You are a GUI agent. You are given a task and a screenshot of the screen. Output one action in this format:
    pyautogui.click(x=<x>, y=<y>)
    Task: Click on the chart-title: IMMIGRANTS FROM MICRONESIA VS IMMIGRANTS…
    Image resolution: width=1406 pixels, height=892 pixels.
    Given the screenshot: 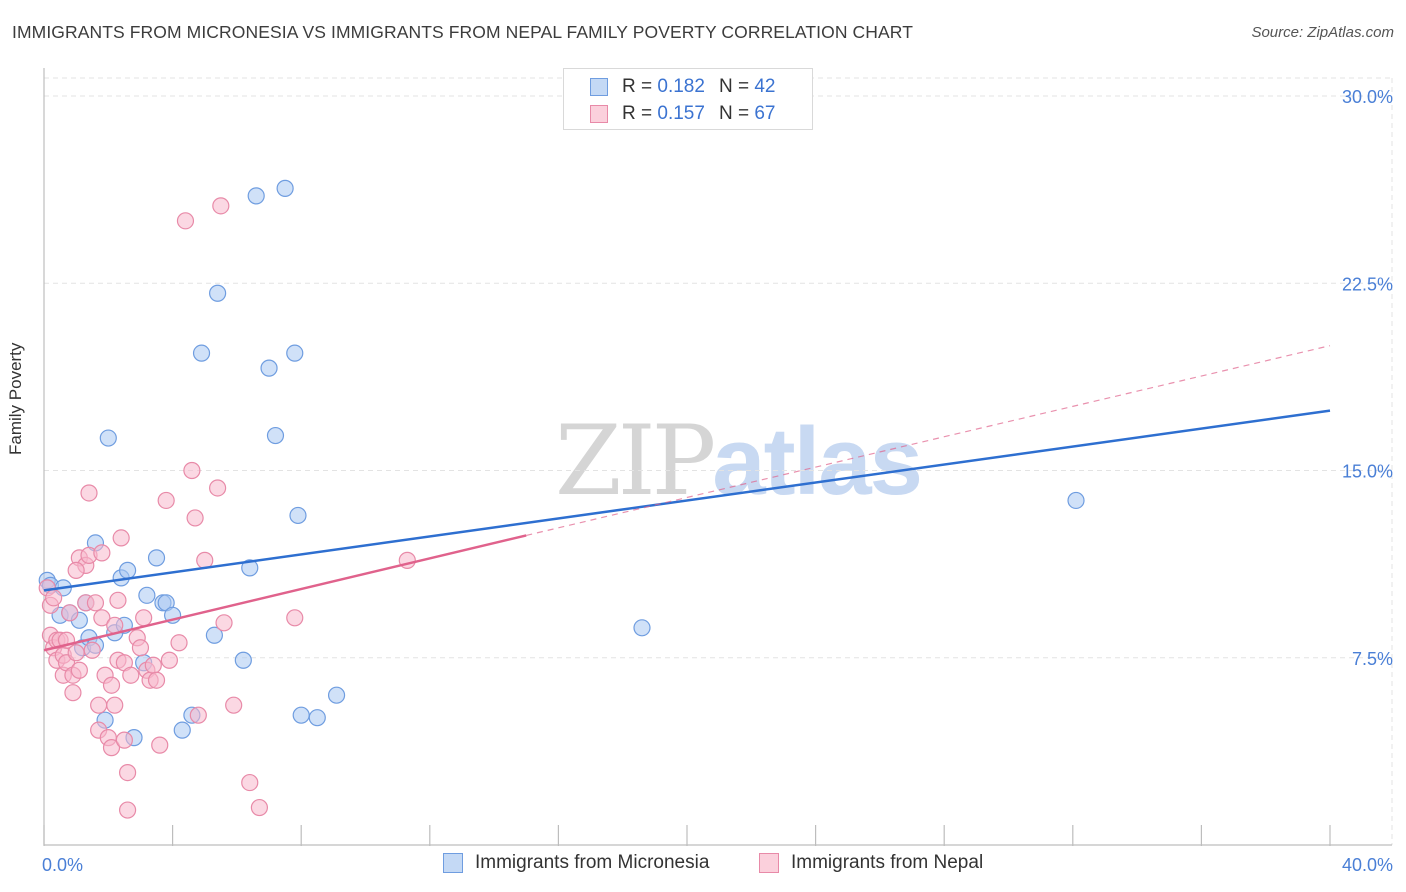 What is the action you would take?
    pyautogui.click(x=463, y=32)
    